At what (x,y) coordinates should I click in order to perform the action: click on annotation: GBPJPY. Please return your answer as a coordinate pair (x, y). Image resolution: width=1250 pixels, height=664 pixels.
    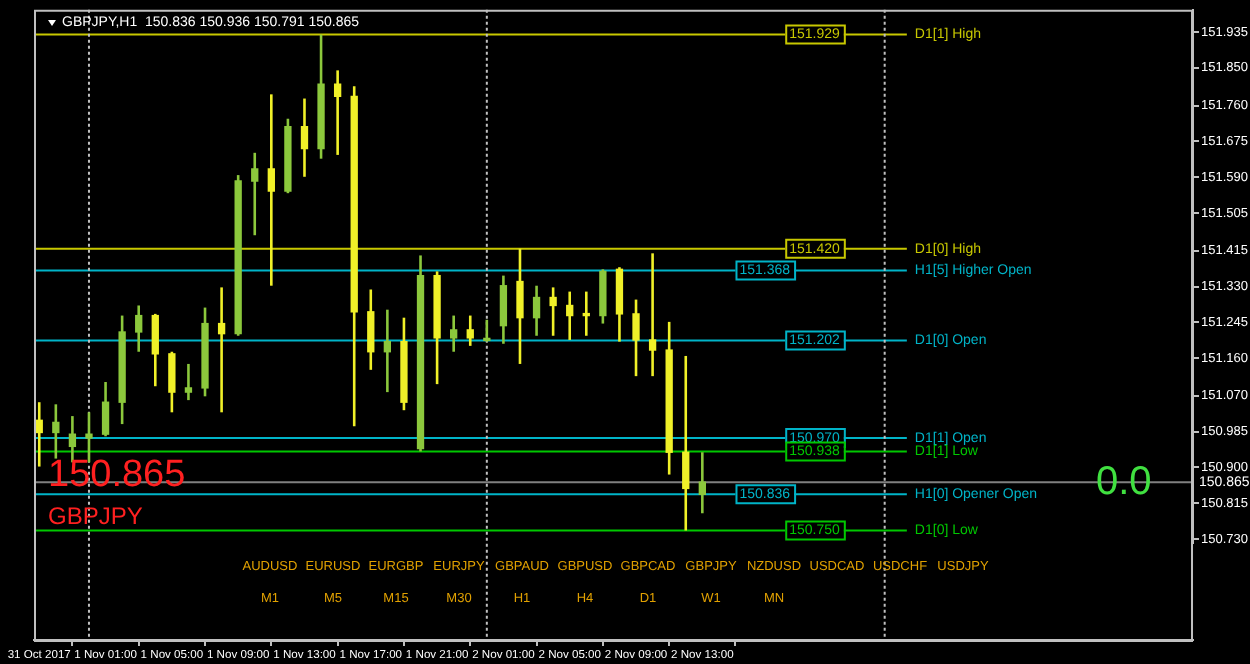
    Looking at the image, I should click on (95, 516).